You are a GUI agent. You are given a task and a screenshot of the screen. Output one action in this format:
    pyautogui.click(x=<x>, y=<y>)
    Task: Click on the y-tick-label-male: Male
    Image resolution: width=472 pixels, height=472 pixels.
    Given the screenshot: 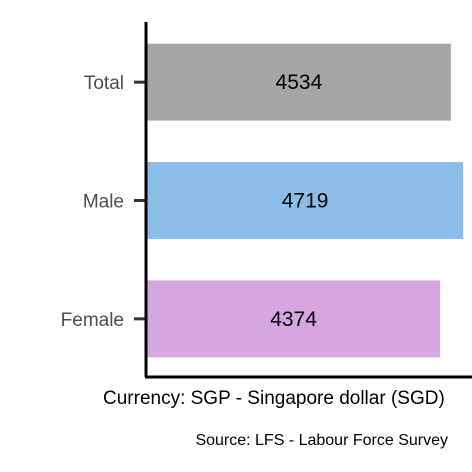 What is the action you would take?
    pyautogui.click(x=103, y=202)
    